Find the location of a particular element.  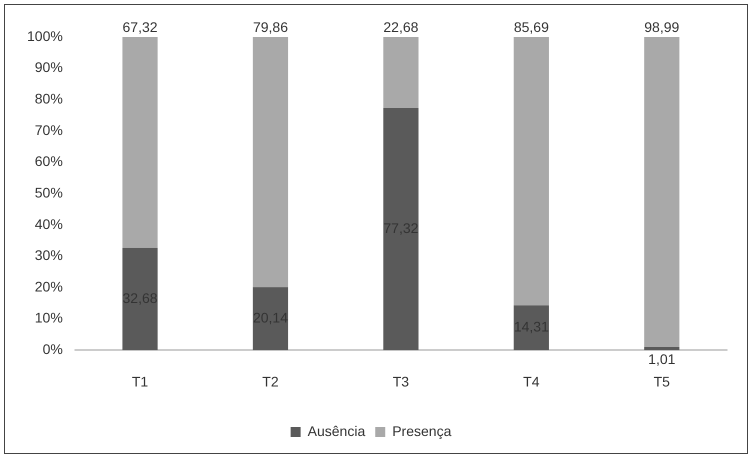

y-tick-label: 10% is located at coordinates (48, 318).